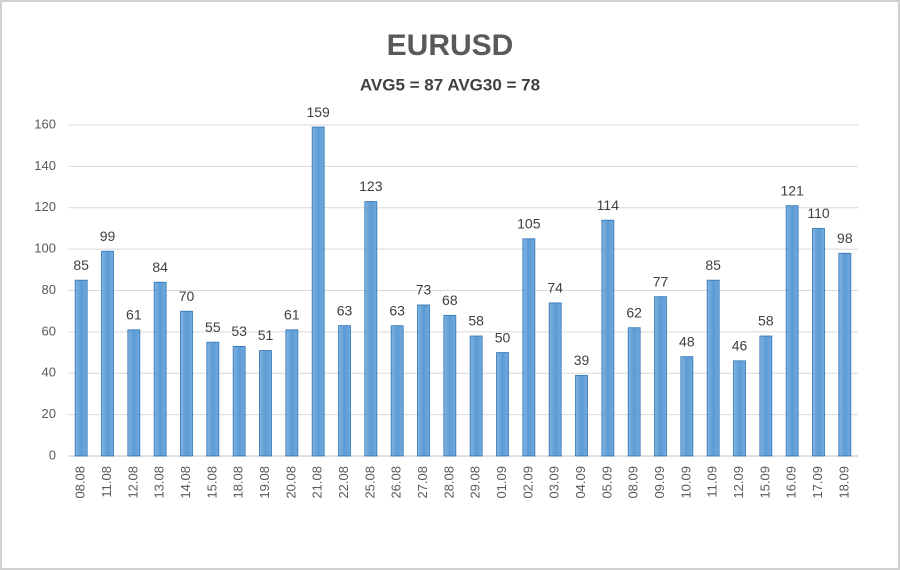 This screenshot has height=570, width=900. Describe the element at coordinates (712, 482) in the screenshot. I see `x-tick-label: 11.09` at that location.